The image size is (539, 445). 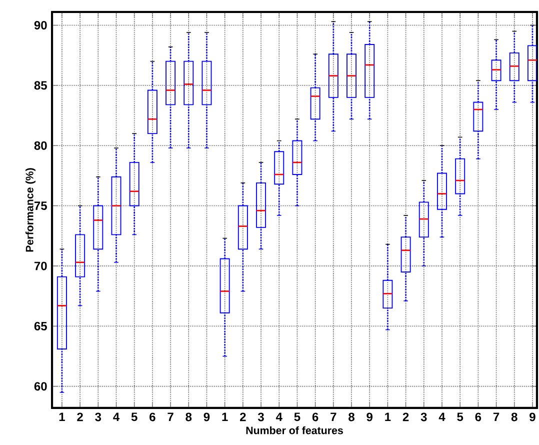 I want to click on y-tick-label: 65, so click(x=40, y=326).